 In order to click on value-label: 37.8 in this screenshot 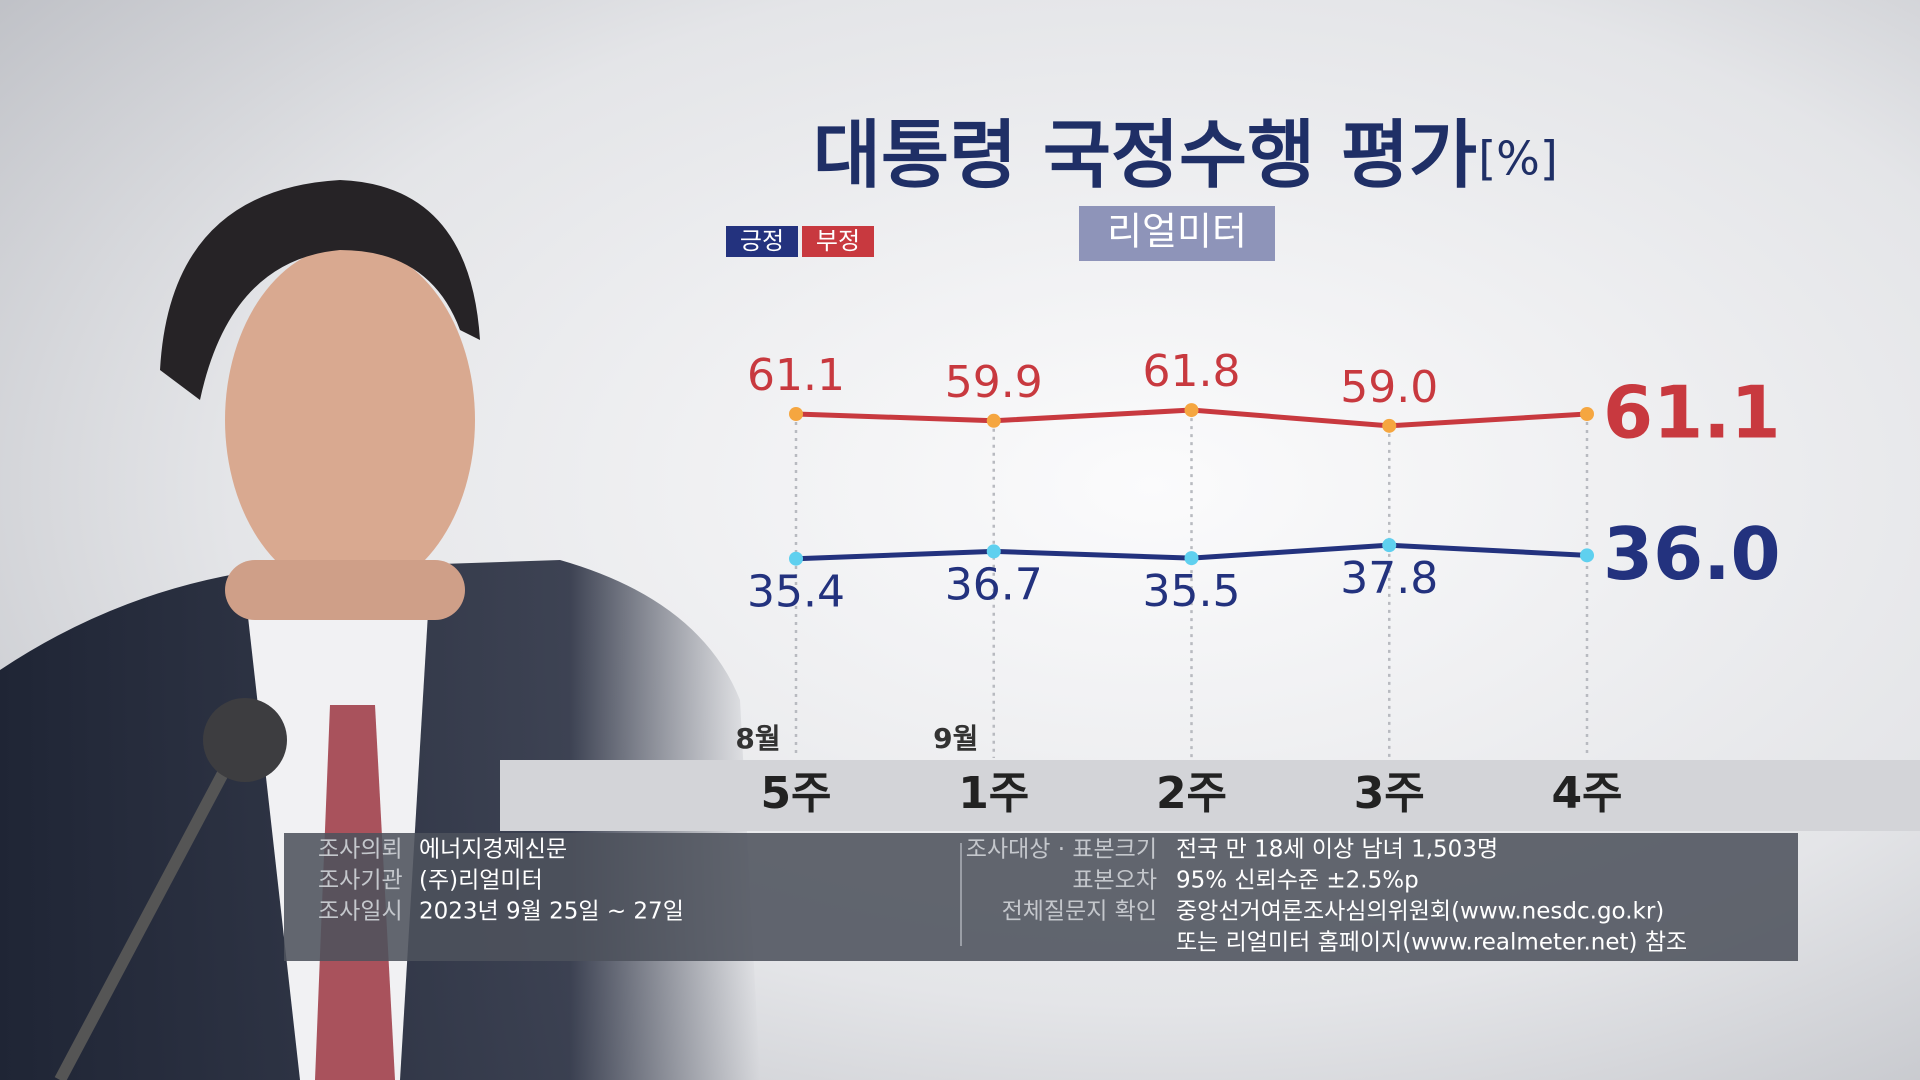, I will do `click(1389, 578)`.